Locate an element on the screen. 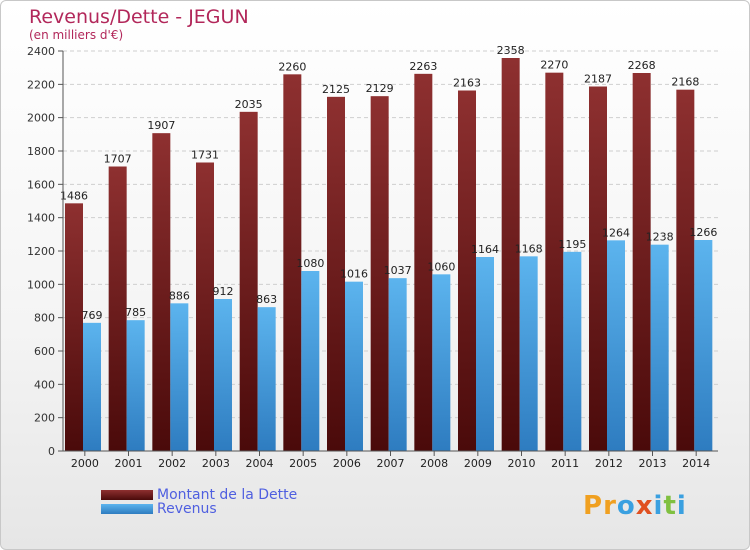  x-tick-label: 2001 is located at coordinates (129, 463).